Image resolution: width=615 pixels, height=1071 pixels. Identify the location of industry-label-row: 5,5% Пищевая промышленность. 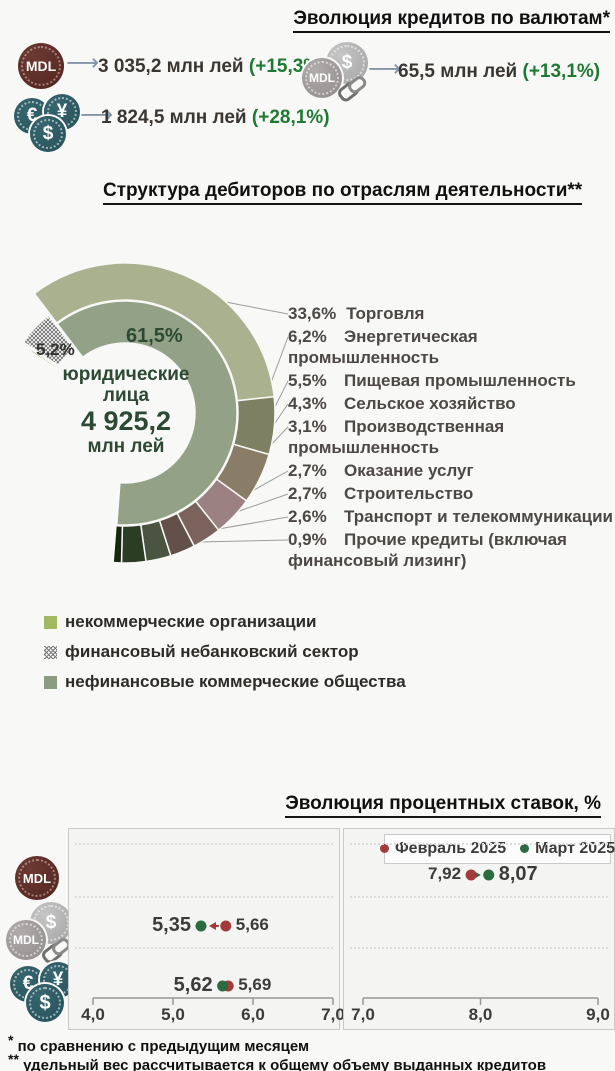
(451, 380).